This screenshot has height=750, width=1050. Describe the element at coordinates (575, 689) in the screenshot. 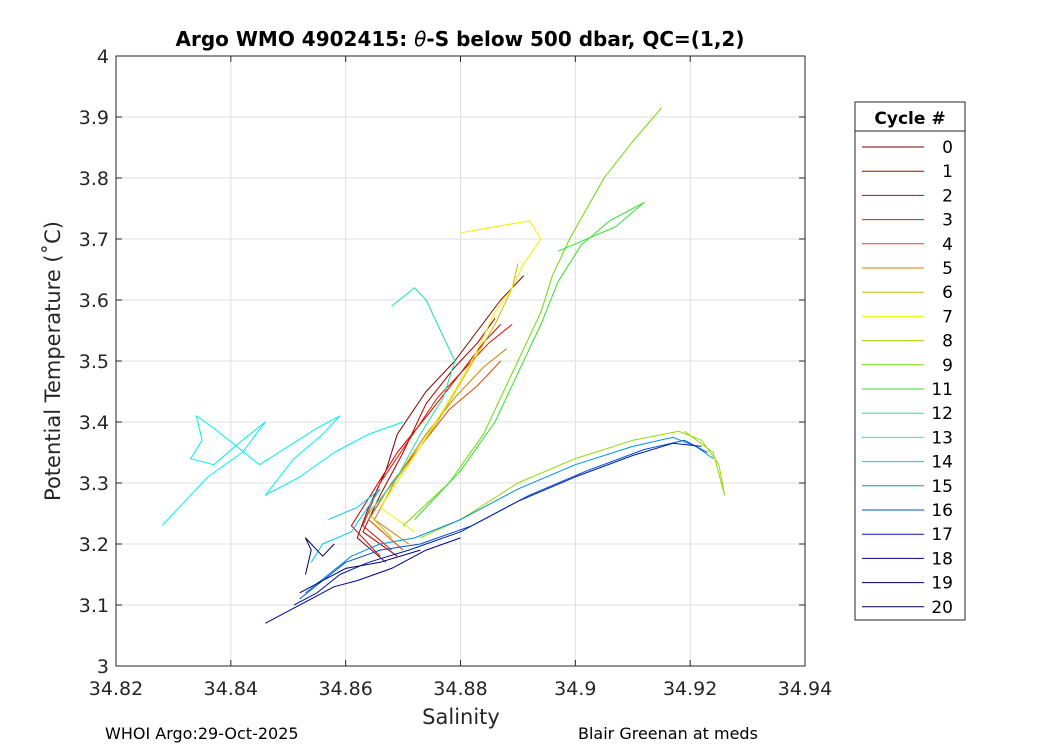

I see `x-tick-label: 34.9` at that location.